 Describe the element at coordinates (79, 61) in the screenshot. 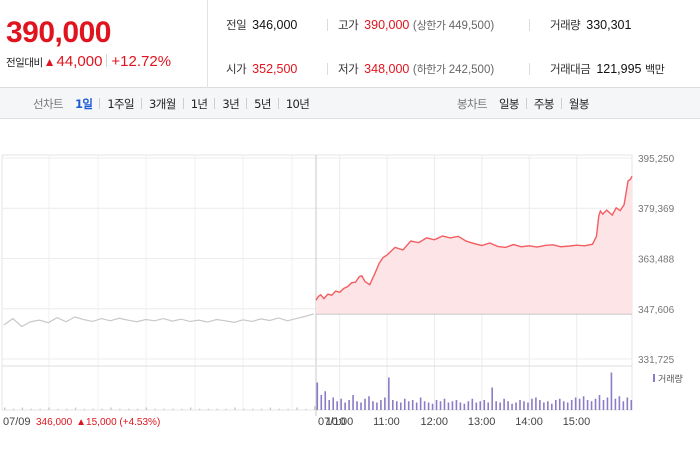

I see `change-amount: 44,000` at that location.